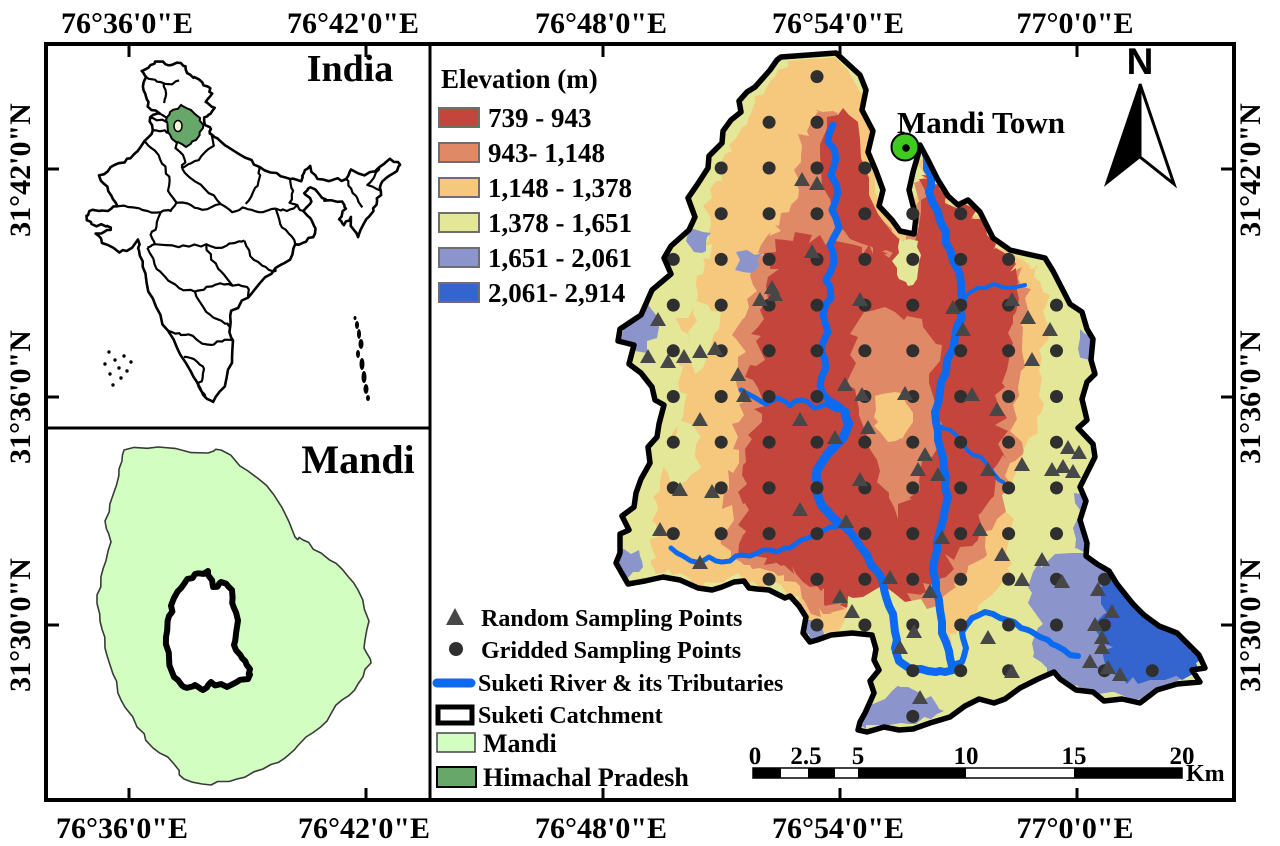 The image size is (1280, 846). Describe the element at coordinates (1074, 756) in the screenshot. I see `svg-text: 15` at that location.